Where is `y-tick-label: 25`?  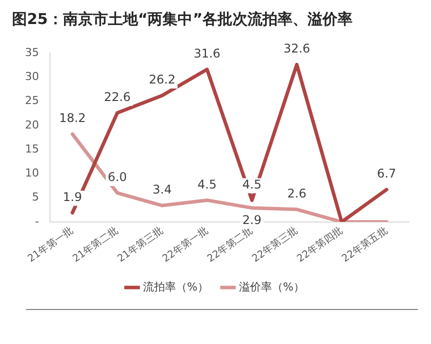 y-tick-label: 25 is located at coordinates (31, 101).